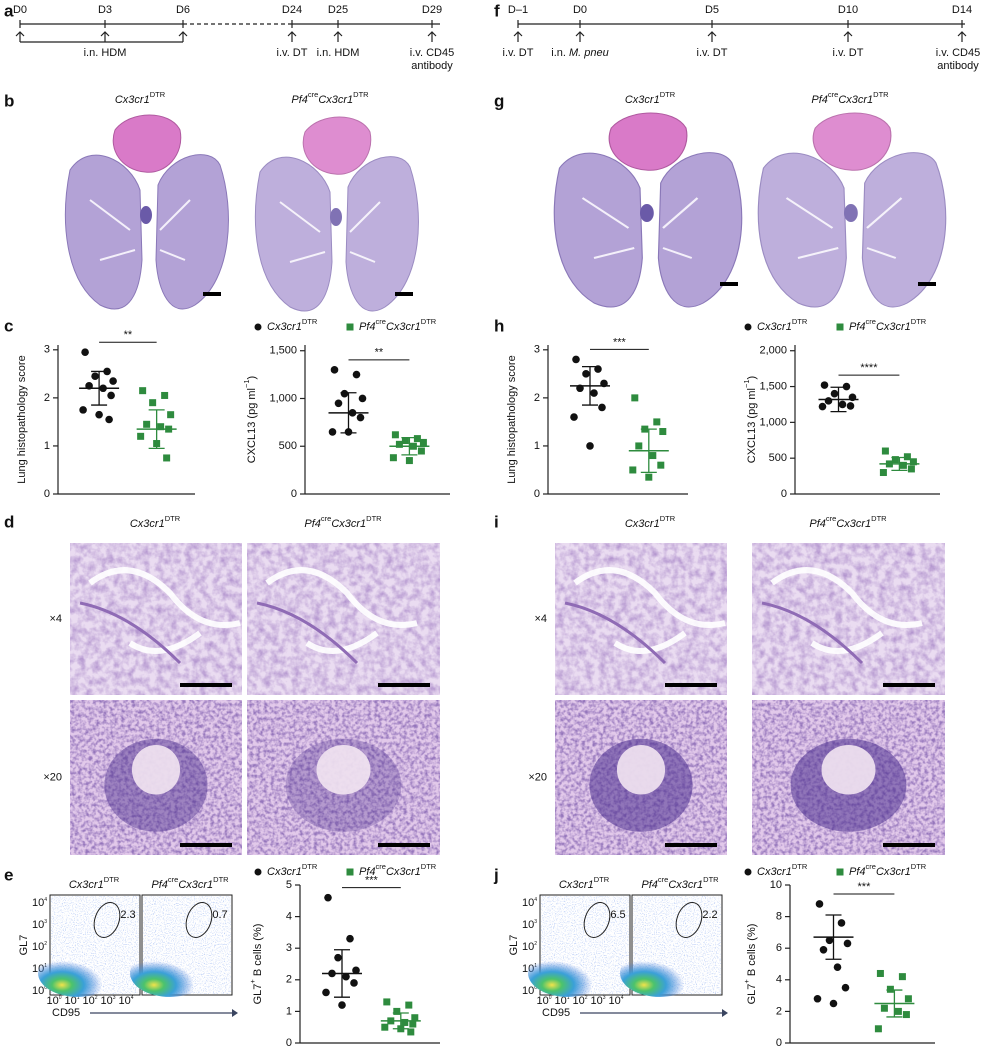 The height and width of the screenshot is (1050, 985). What do you see at coordinates (543, 1001) in the screenshot?
I see `flow-x-tick: 10⁰` at bounding box center [543, 1001].